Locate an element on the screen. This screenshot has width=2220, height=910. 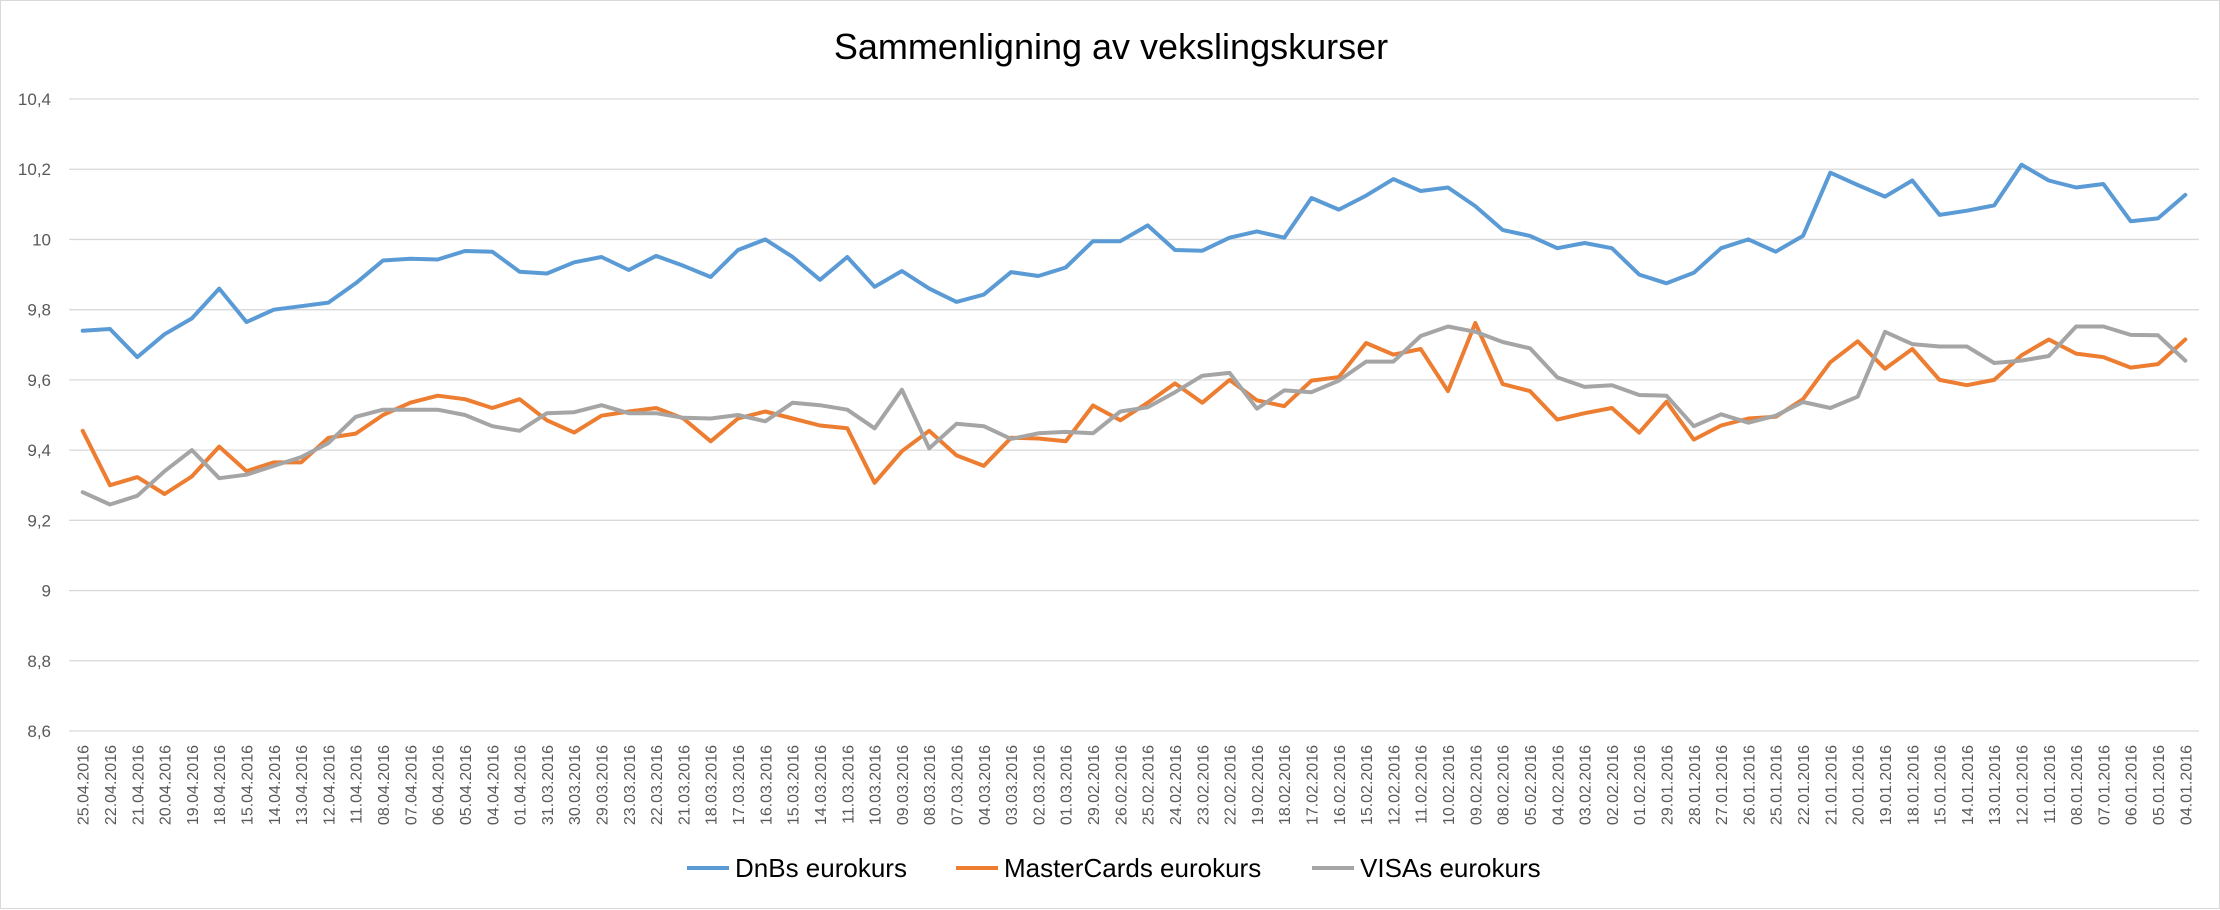
x-tick-label: 18.04.2016 is located at coordinates (220, 785).